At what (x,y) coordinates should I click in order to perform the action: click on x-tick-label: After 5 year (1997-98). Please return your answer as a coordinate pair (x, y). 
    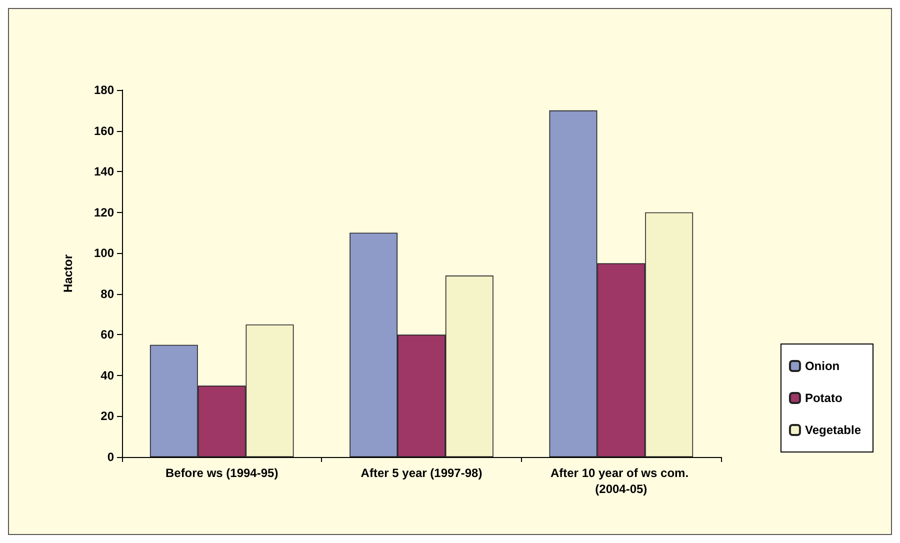
    Looking at the image, I should click on (421, 473).